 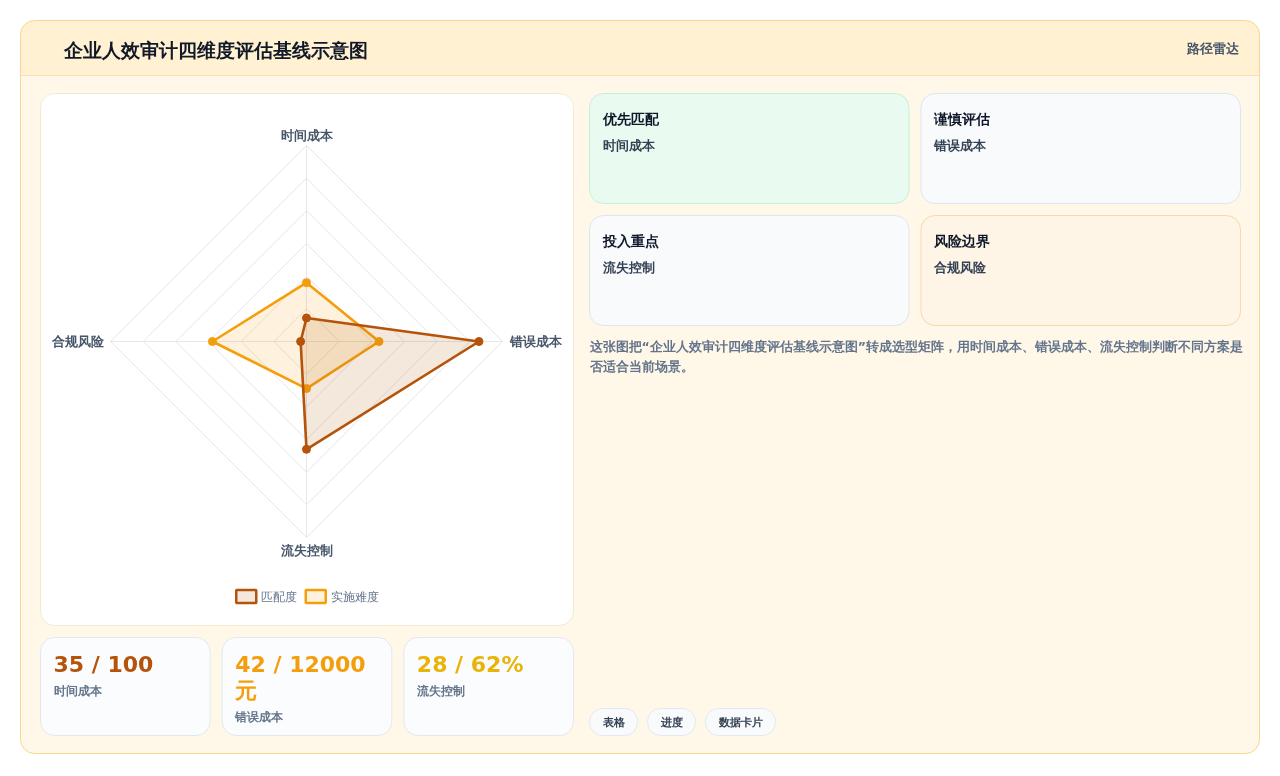 I want to click on text: 谨慎评估, so click(x=961, y=118).